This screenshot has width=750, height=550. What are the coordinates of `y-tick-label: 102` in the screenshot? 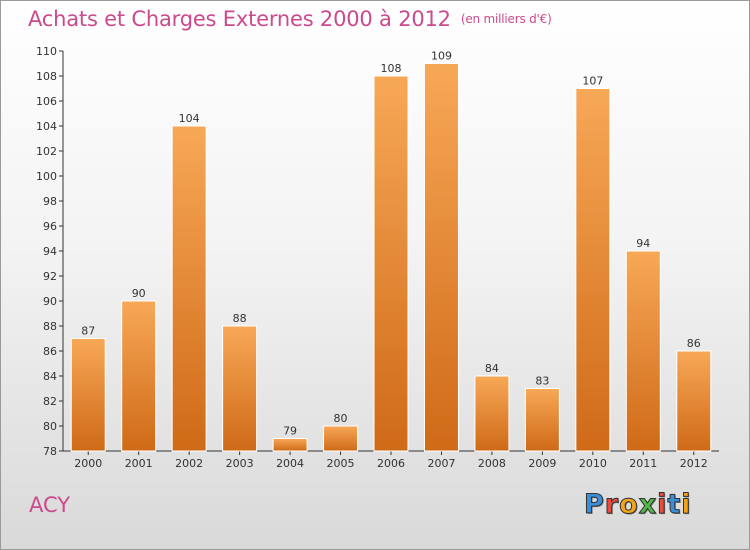 It's located at (46, 151).